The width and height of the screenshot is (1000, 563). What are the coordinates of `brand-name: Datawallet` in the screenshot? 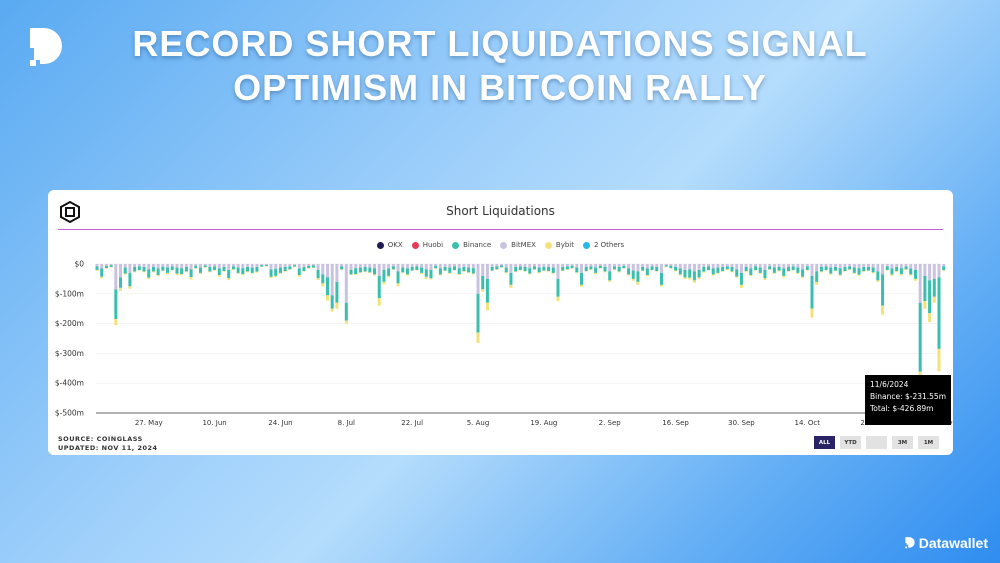 It's located at (953, 543).